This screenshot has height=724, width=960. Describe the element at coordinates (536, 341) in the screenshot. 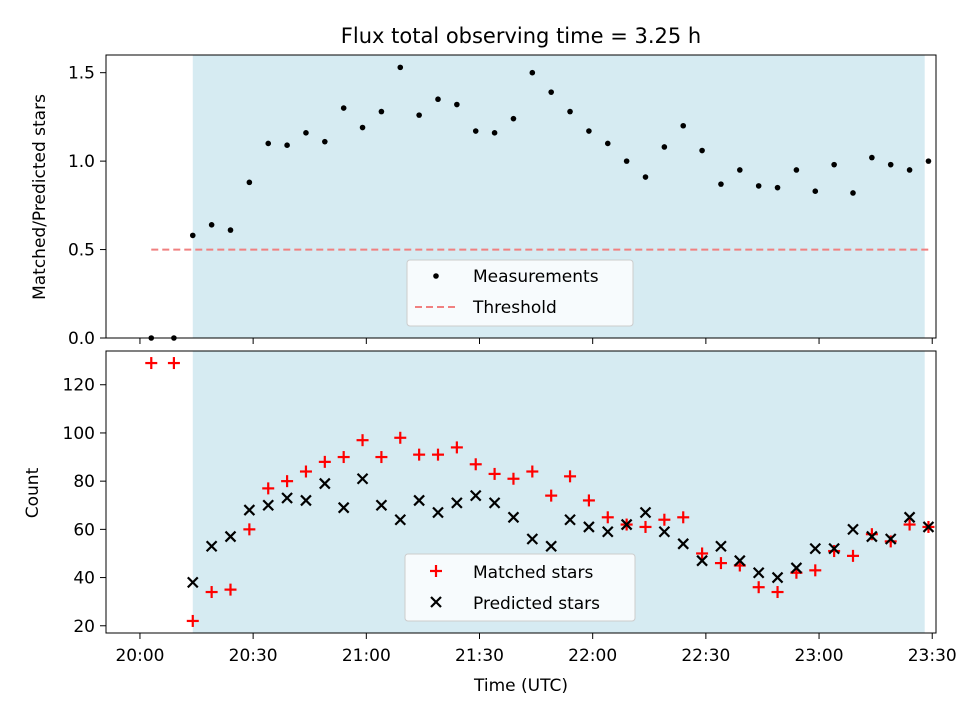

I see `top-x-ticks` at that location.